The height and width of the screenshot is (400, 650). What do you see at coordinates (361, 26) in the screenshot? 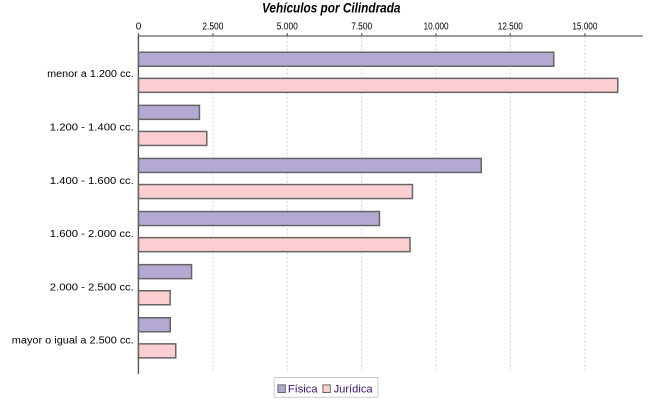
I see `svg-text: 7.500` at bounding box center [361, 26].